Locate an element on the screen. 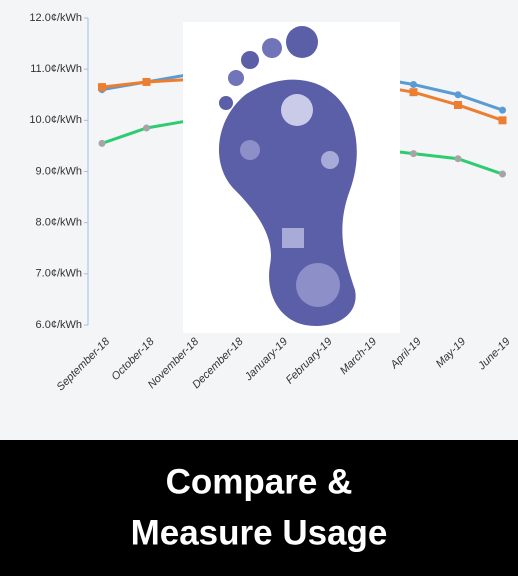 Image resolution: width=518 pixels, height=576 pixels. banner-text: Measure Usage is located at coordinates (259, 532).